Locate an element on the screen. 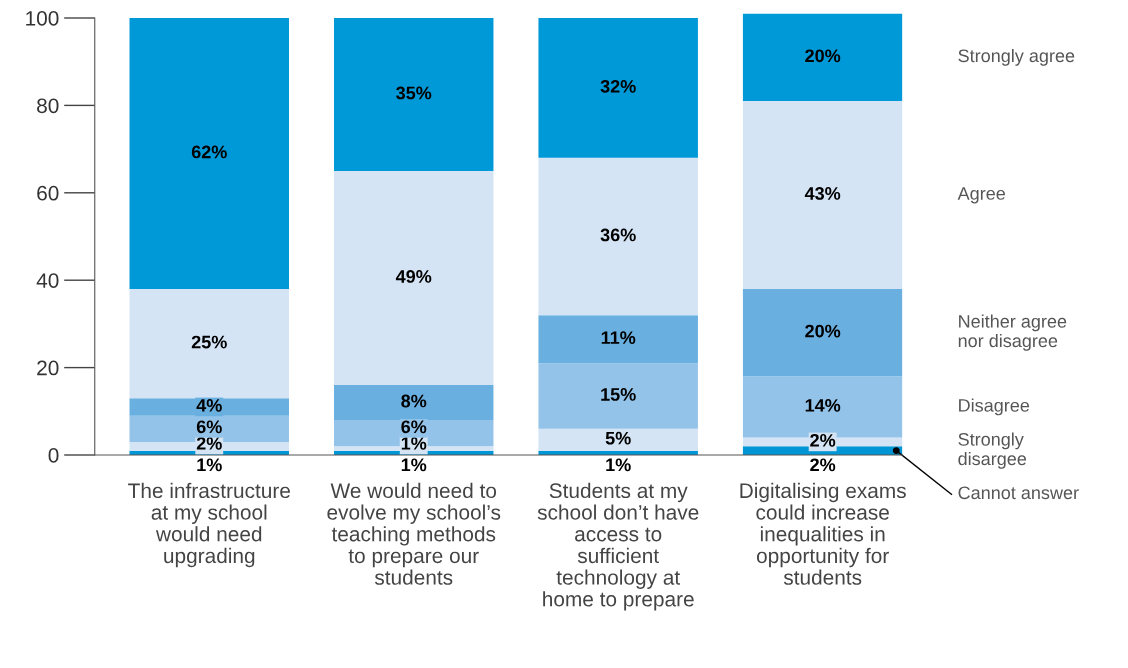 The width and height of the screenshot is (1128, 668). data-label: 25% is located at coordinates (209, 342).